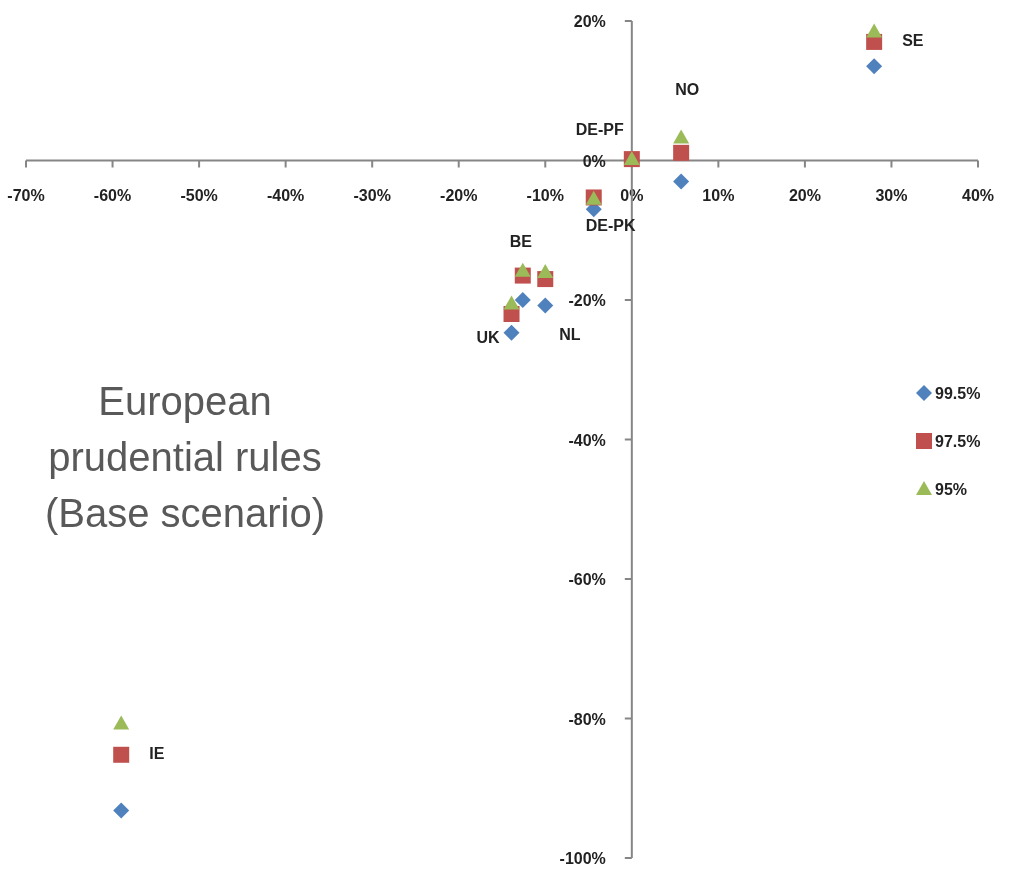  What do you see at coordinates (587, 719) in the screenshot?
I see `y-tick-label: -80%` at bounding box center [587, 719].